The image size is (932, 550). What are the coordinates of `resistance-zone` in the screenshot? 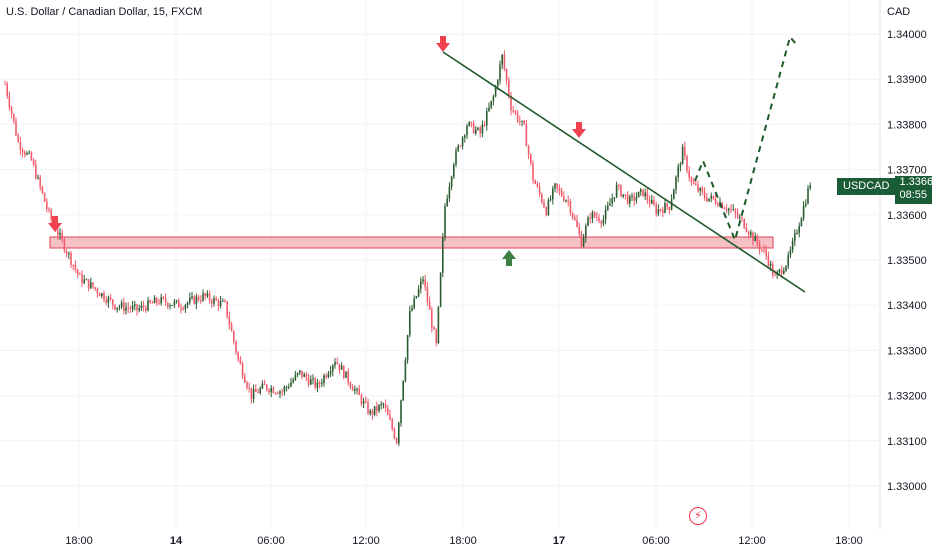 It's located at (411, 242).